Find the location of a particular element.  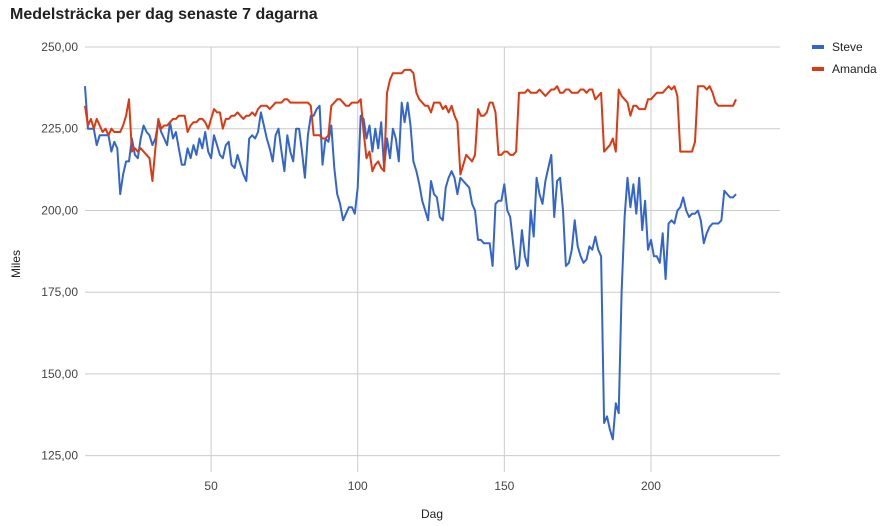

y-tick-label: 125,00 is located at coordinates (59, 456).